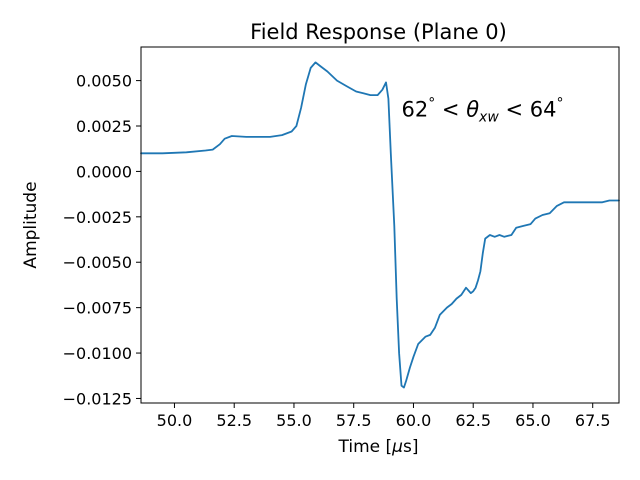  I want to click on y-tick-label: 0.0025, so click(104, 126).